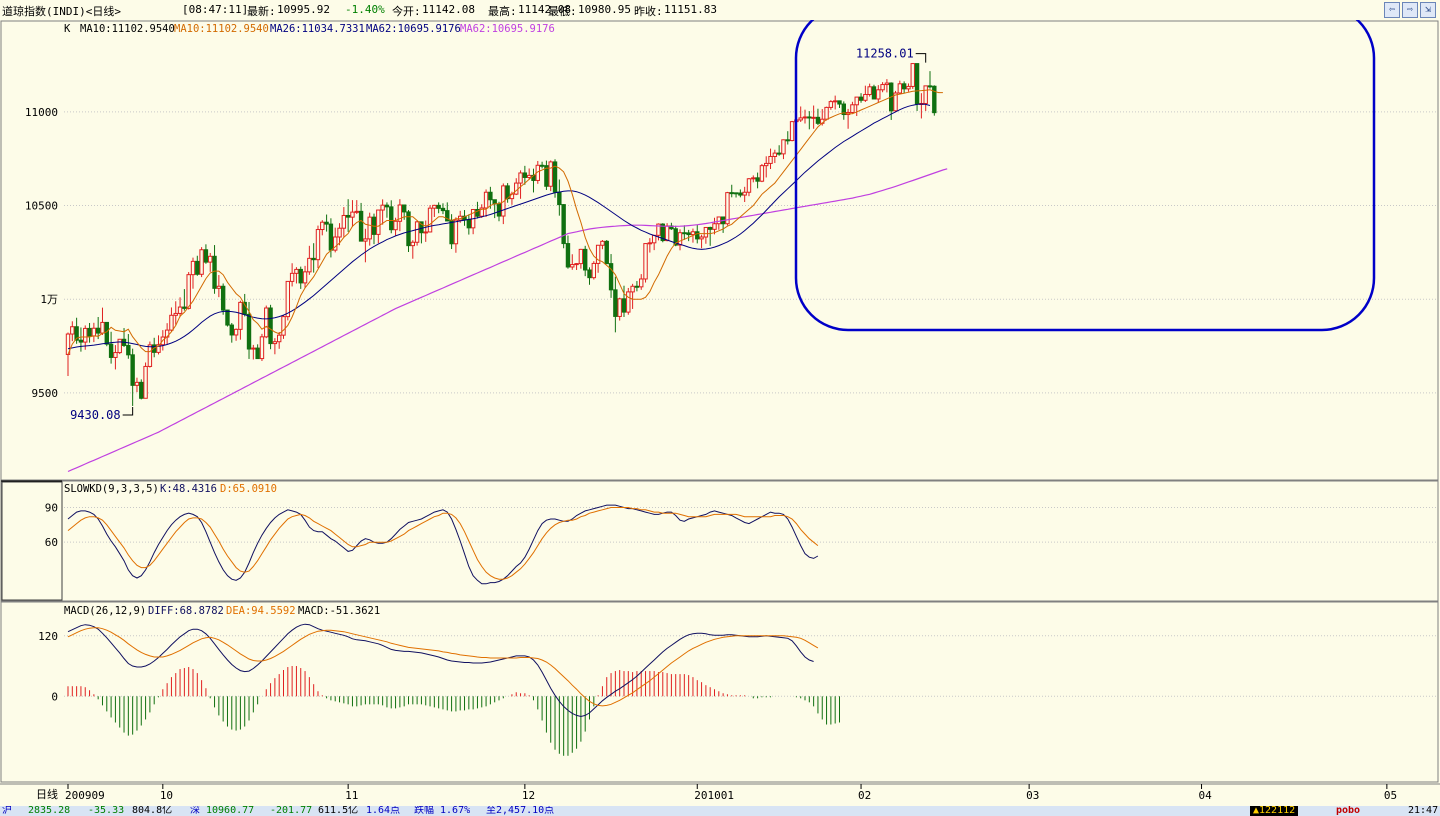 The height and width of the screenshot is (816, 1440). What do you see at coordinates (1274, 811) in the screenshot?
I see `alert-badge: ▲122112` at bounding box center [1274, 811].